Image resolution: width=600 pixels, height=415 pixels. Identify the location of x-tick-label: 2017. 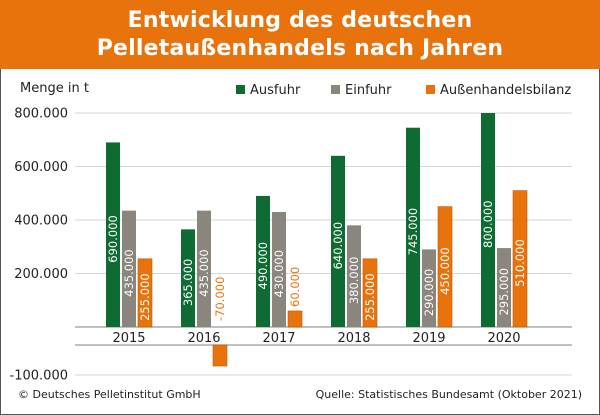
(278, 338).